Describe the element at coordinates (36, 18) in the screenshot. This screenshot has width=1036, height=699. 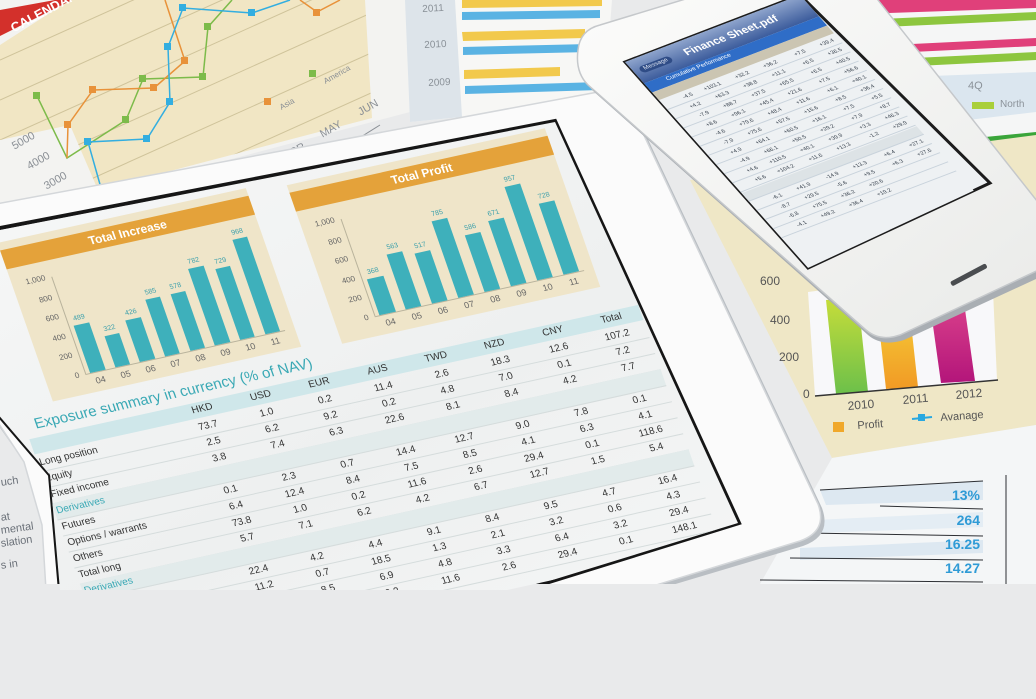
I see `calendar-banner` at that location.